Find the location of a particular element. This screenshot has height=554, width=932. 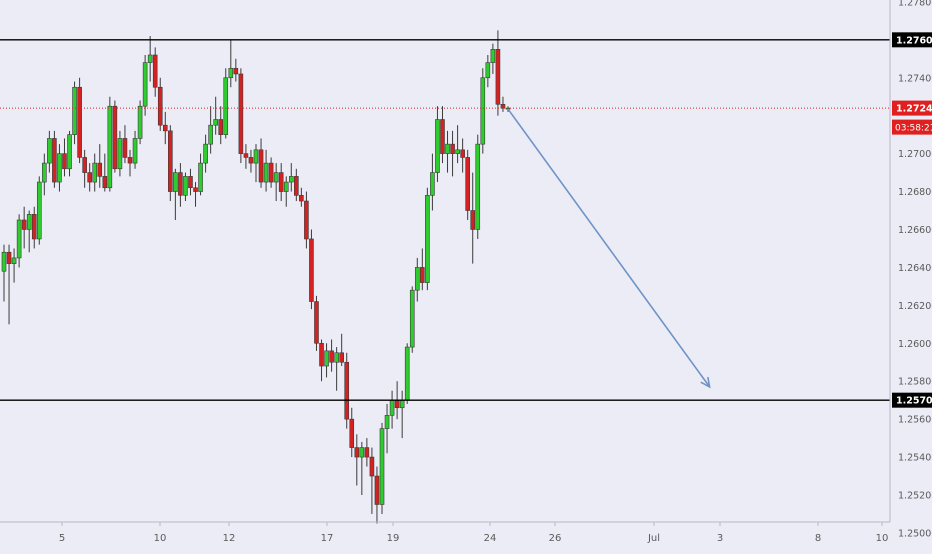

trend-arrow-line is located at coordinates (609, 248).